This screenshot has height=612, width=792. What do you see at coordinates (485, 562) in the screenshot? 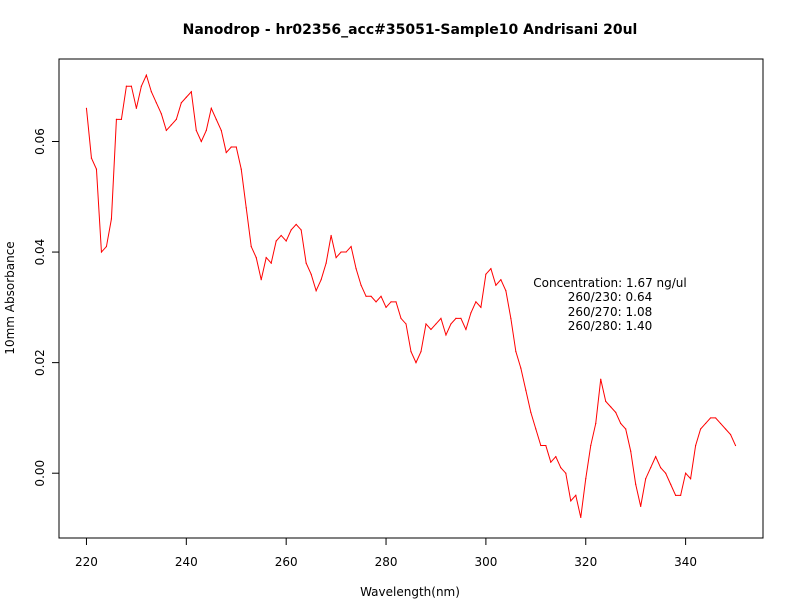
I see `x-tick-label: 300` at bounding box center [485, 562].